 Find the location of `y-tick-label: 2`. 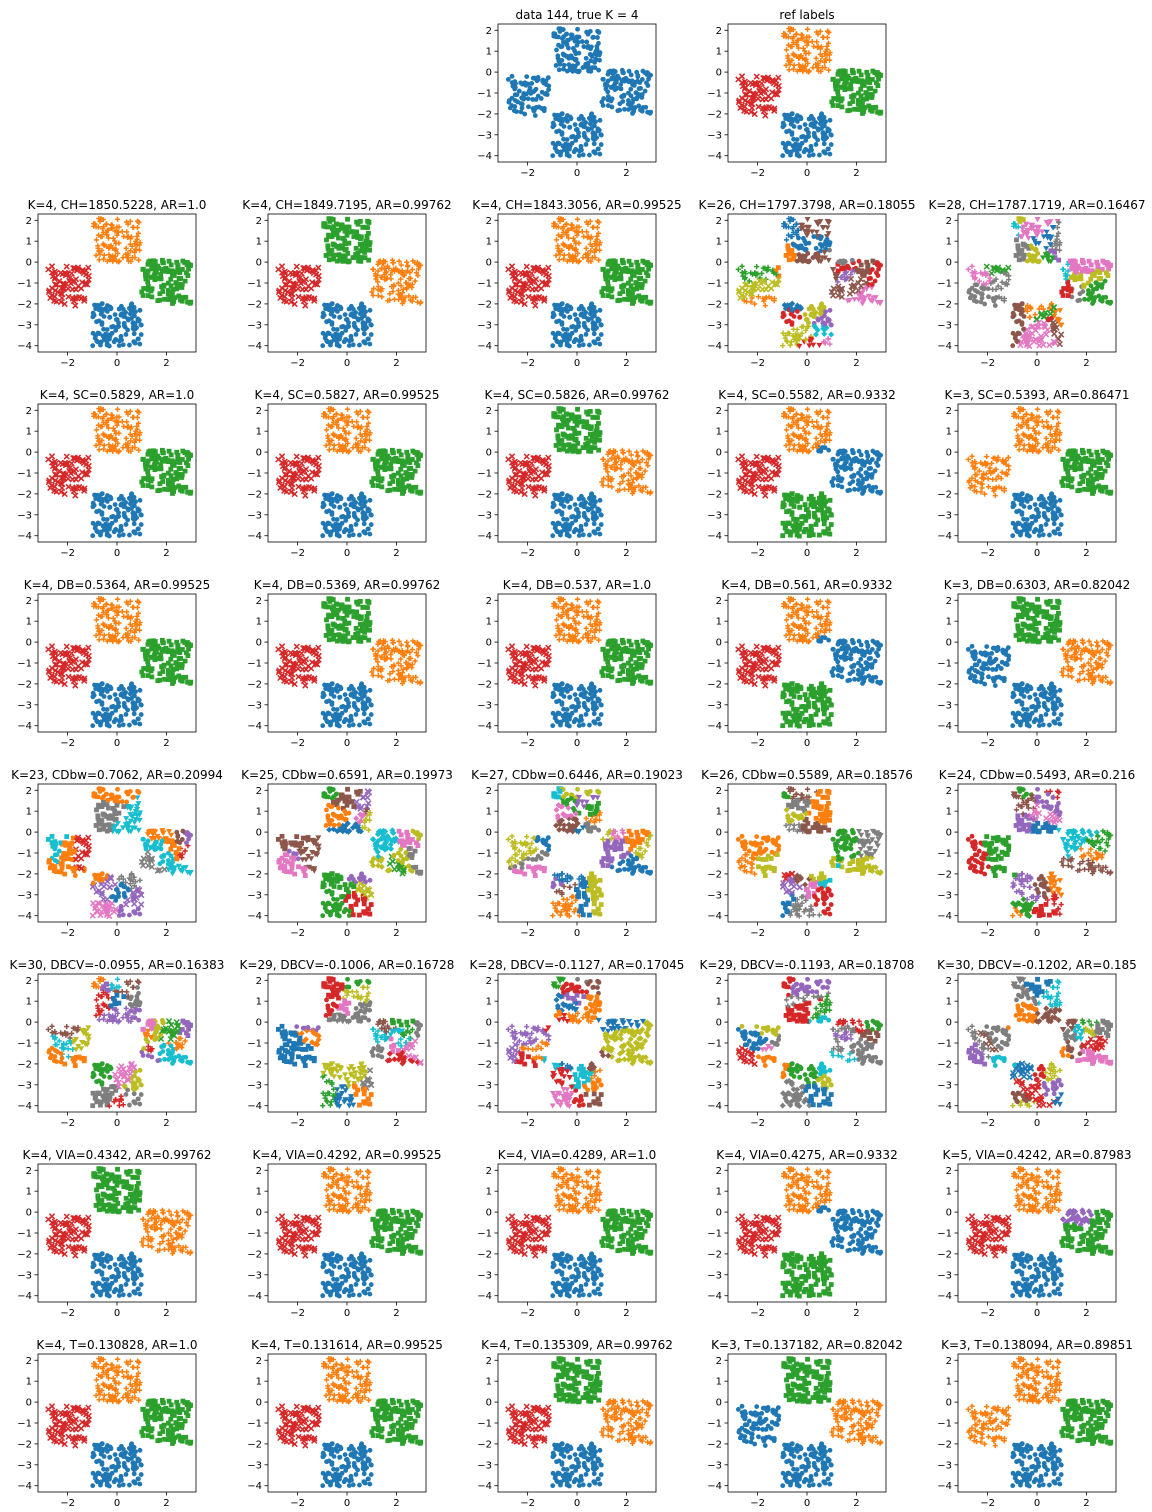

y-tick-label: 2 is located at coordinates (719, 31).